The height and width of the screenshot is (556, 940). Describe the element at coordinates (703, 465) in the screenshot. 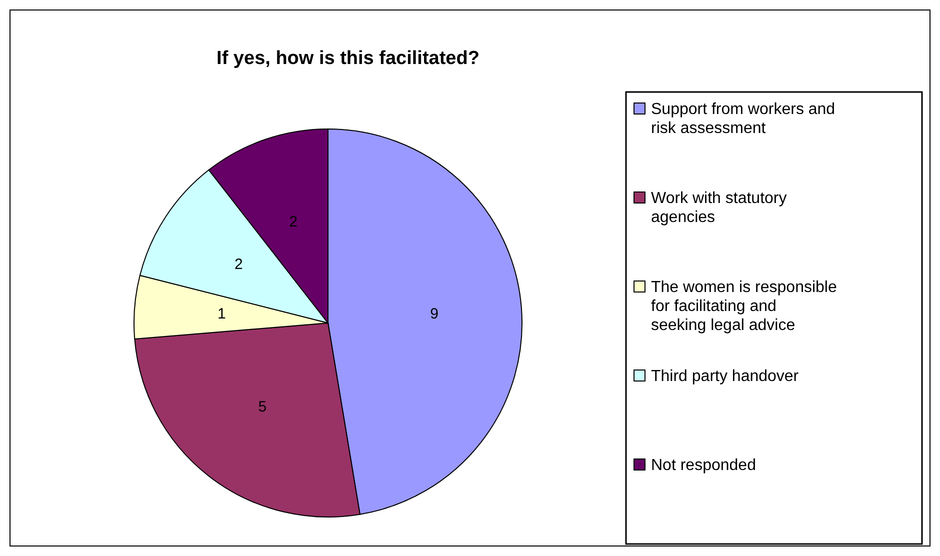

I see `legend-label: Not responded` at that location.